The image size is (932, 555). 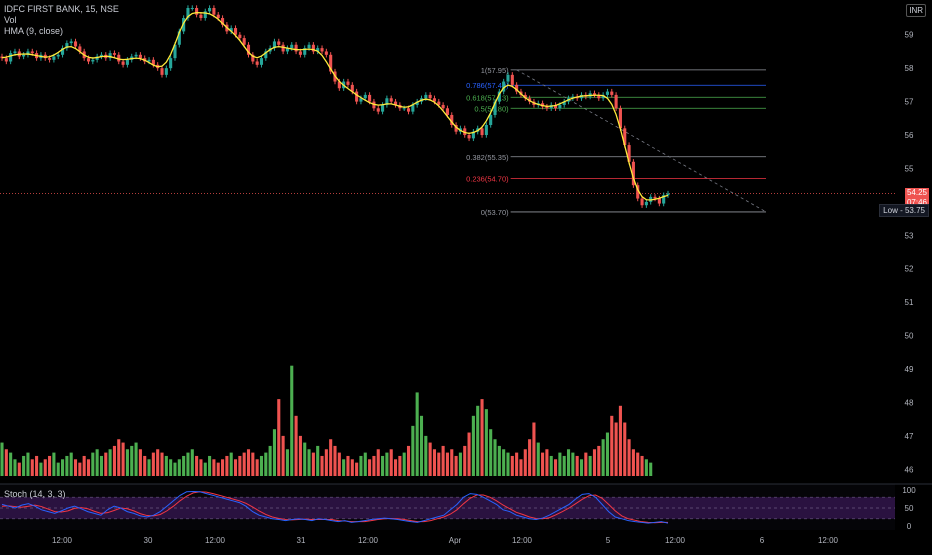 I want to click on time-axis-tick: 31, so click(x=301, y=540).